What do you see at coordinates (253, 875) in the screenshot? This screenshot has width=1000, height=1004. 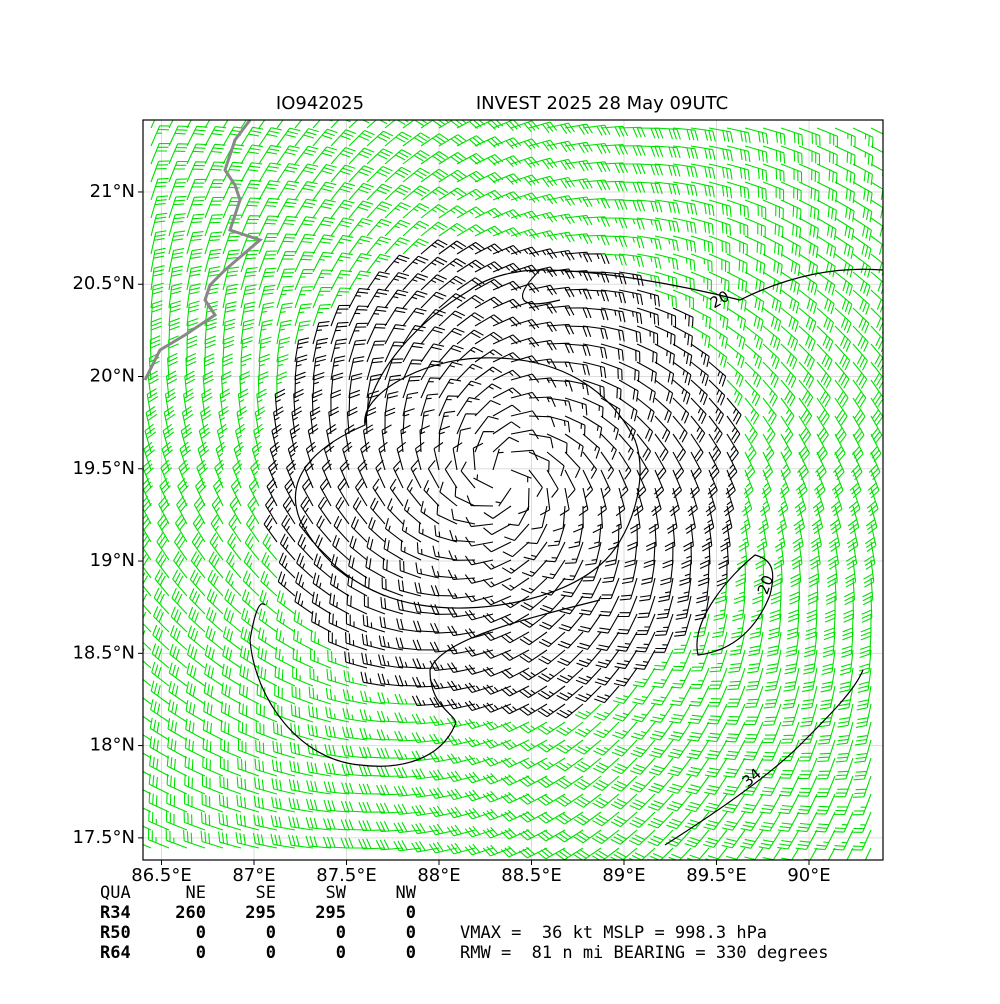 I see `x-tick-label: 87°E` at bounding box center [253, 875].